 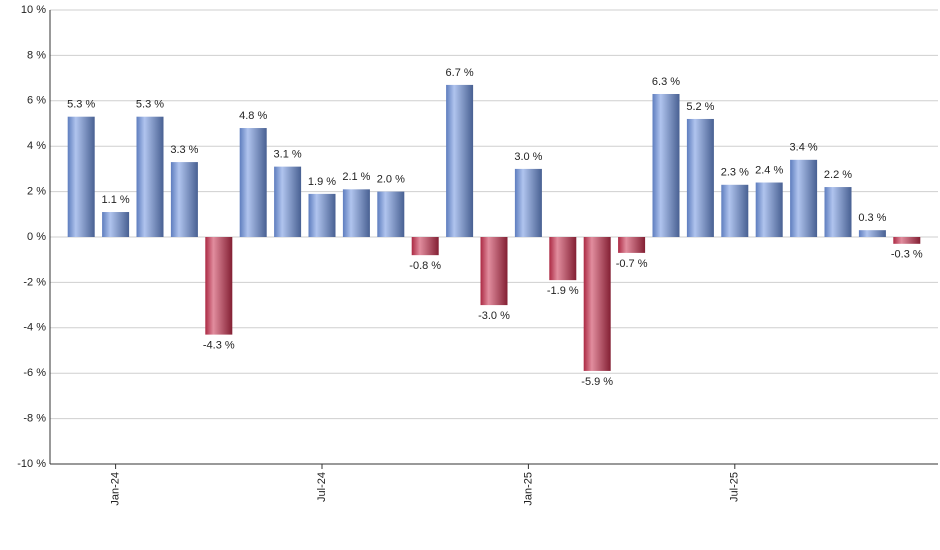 What do you see at coordinates (838, 175) in the screenshot?
I see `value-label: 2.2 %` at bounding box center [838, 175].